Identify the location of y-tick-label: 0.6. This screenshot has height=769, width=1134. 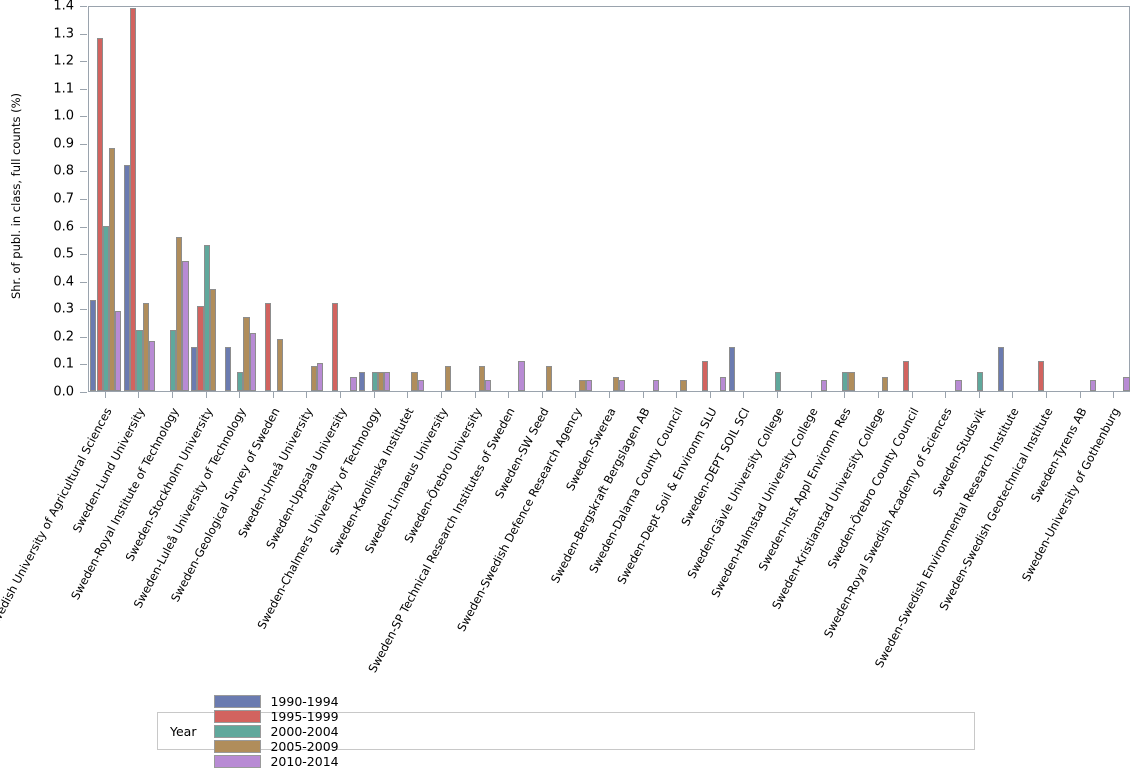
(63, 227).